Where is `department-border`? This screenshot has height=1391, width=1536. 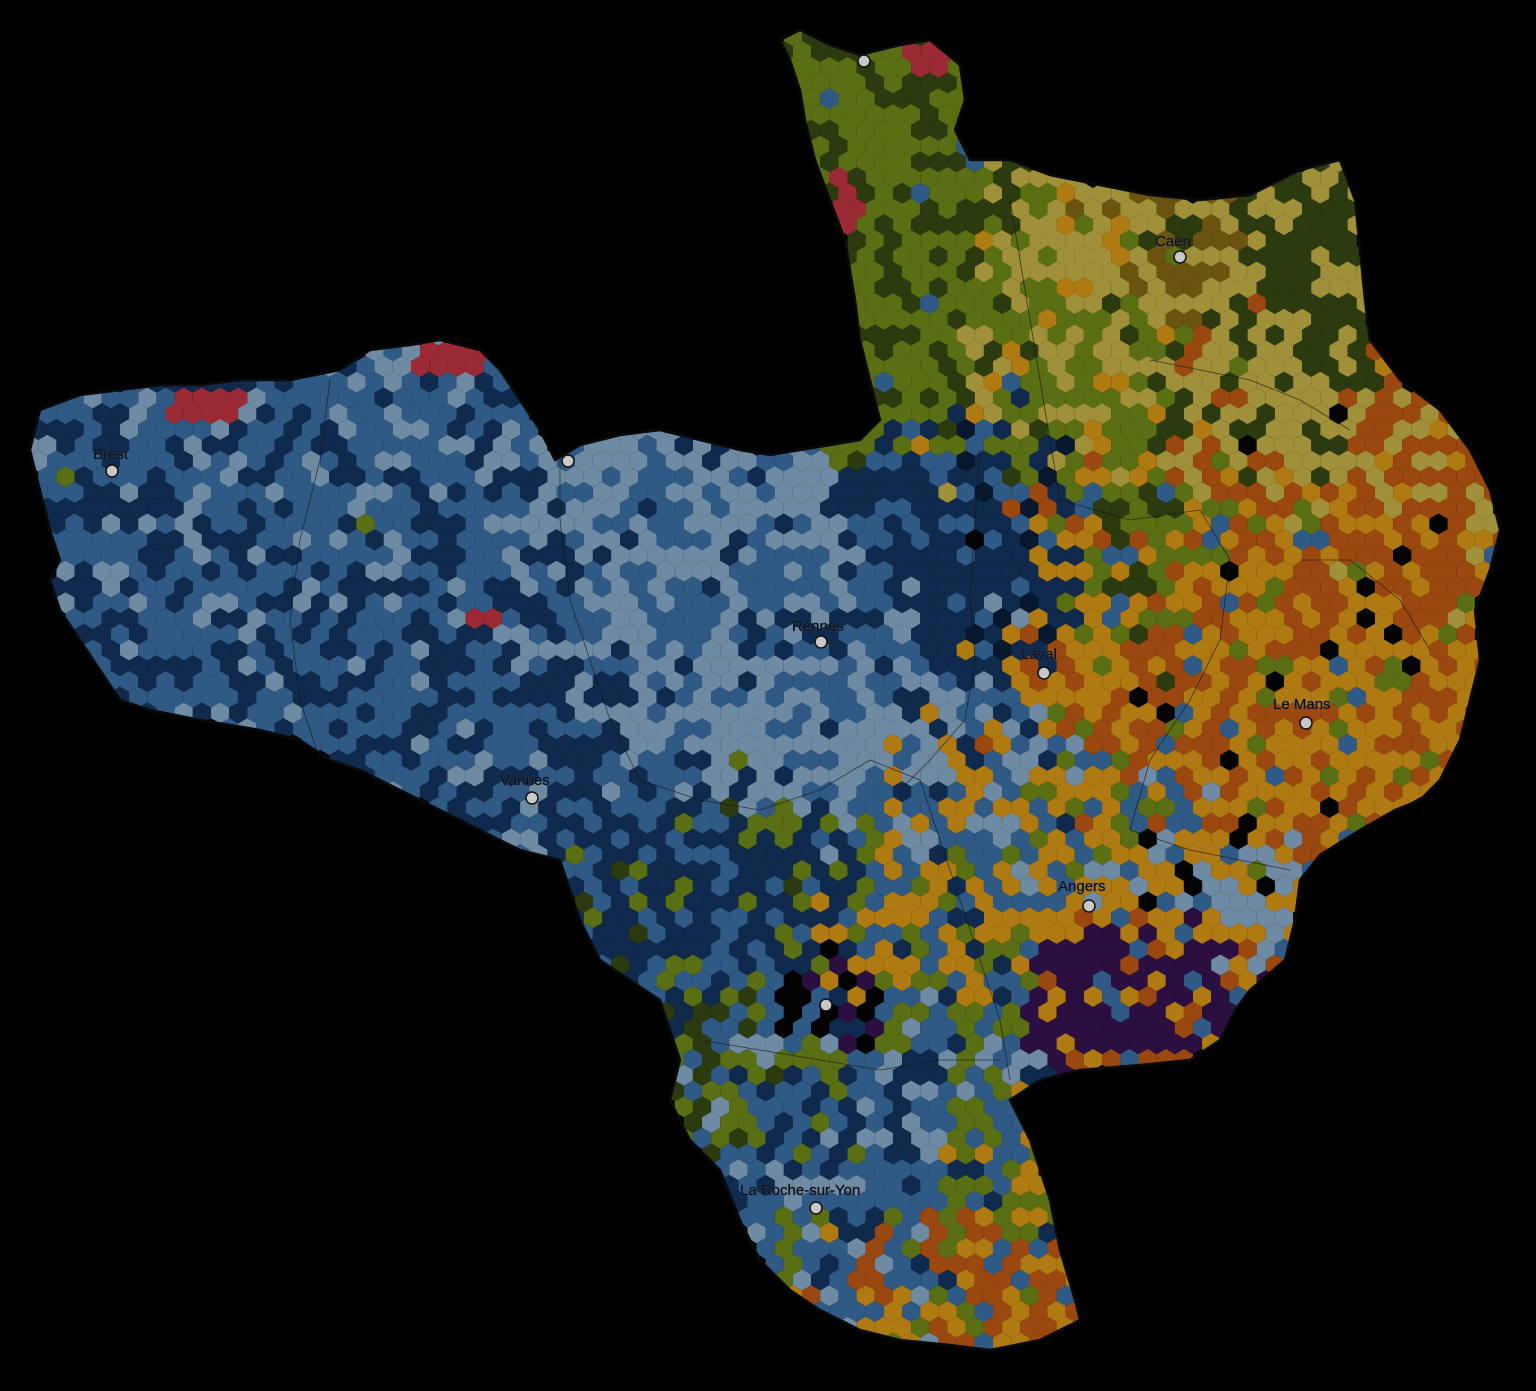 department-border is located at coordinates (1250, 395).